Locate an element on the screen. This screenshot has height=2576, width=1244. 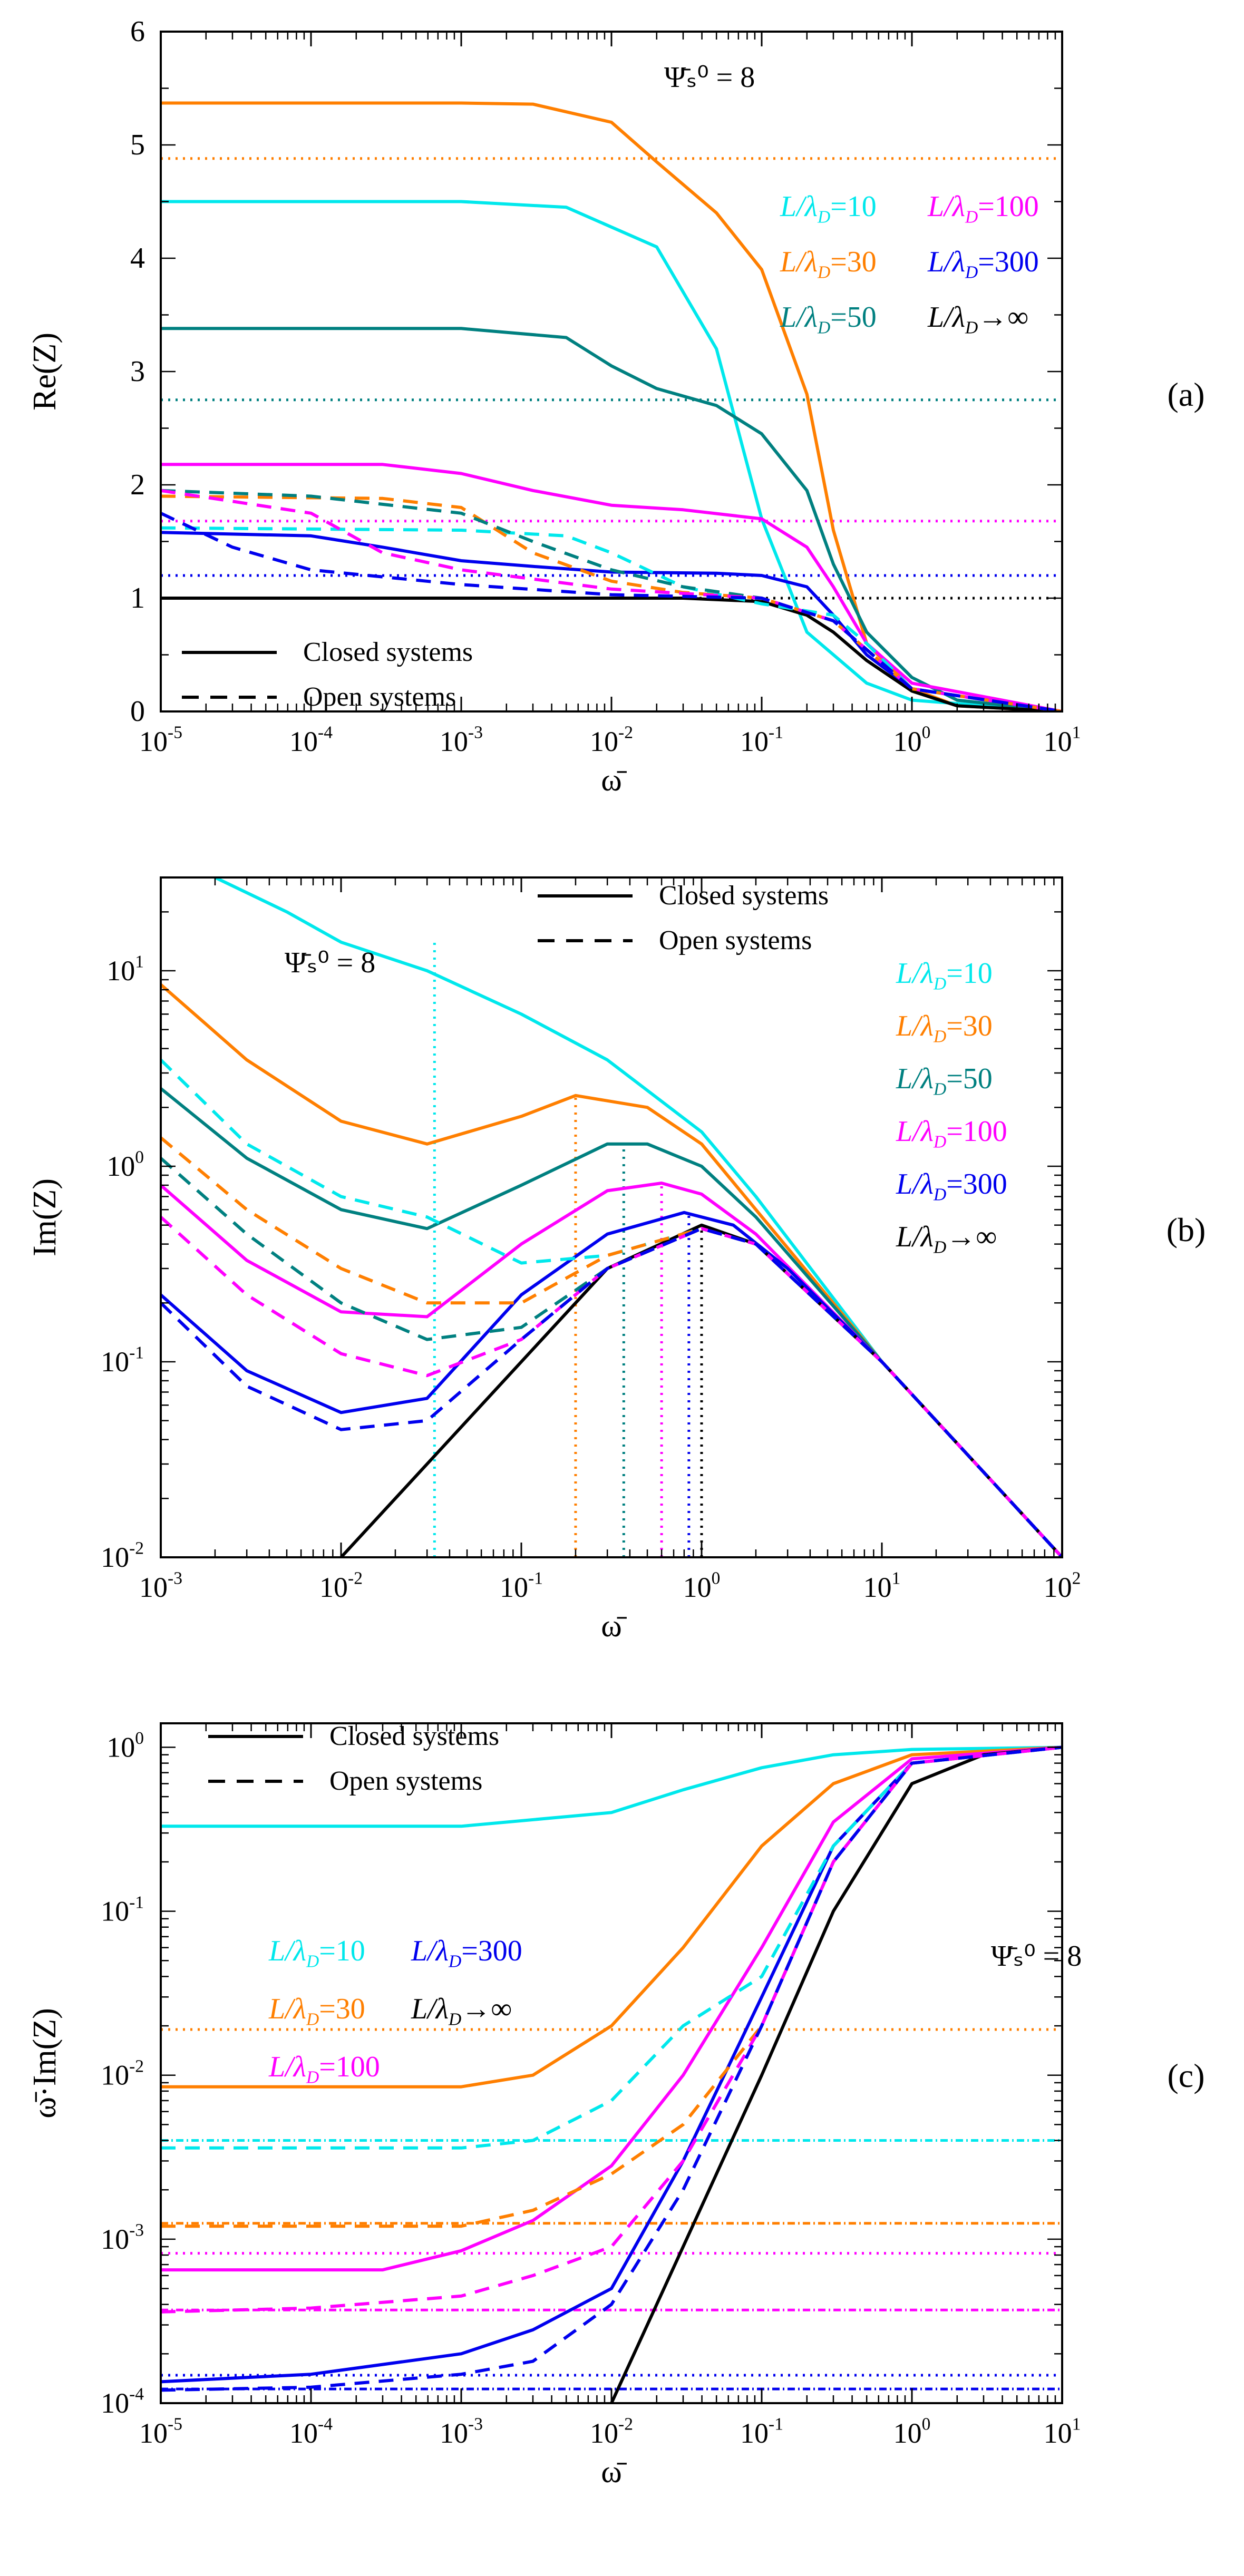
y-tick-label: 10¹ is located at coordinates (125, 969).